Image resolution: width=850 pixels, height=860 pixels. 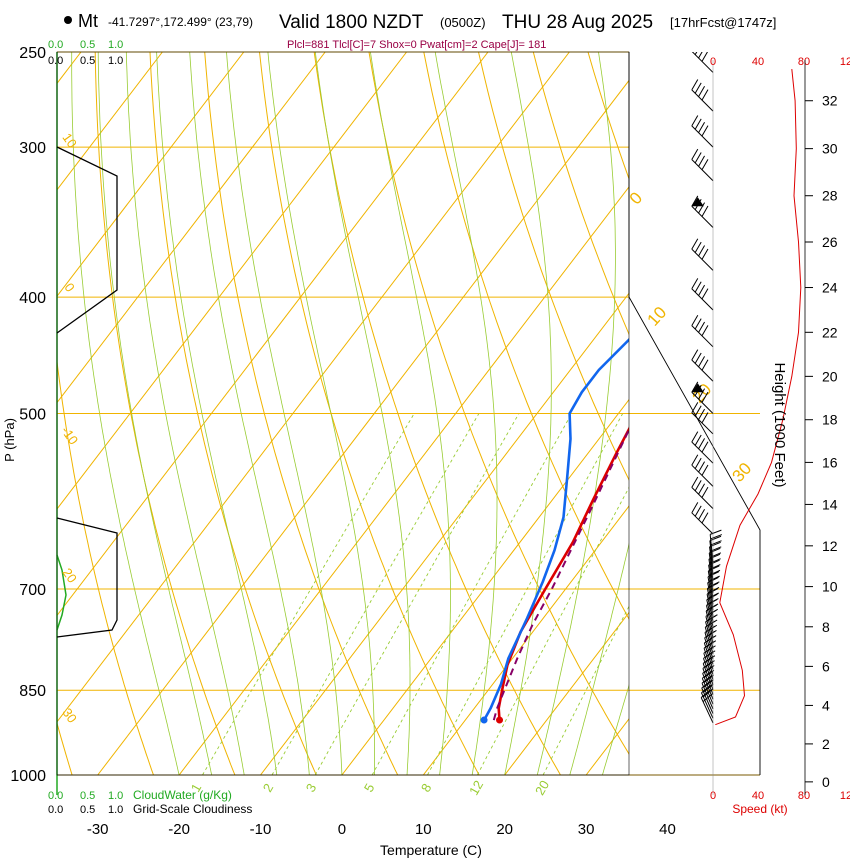 I want to click on cloudiness-profile, so click(x=87, y=392).